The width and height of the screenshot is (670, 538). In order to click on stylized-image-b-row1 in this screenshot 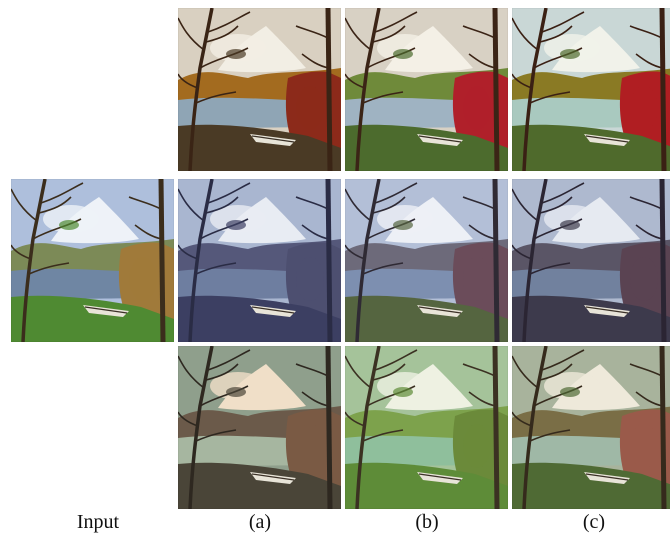, I will do `click(426, 89)`.